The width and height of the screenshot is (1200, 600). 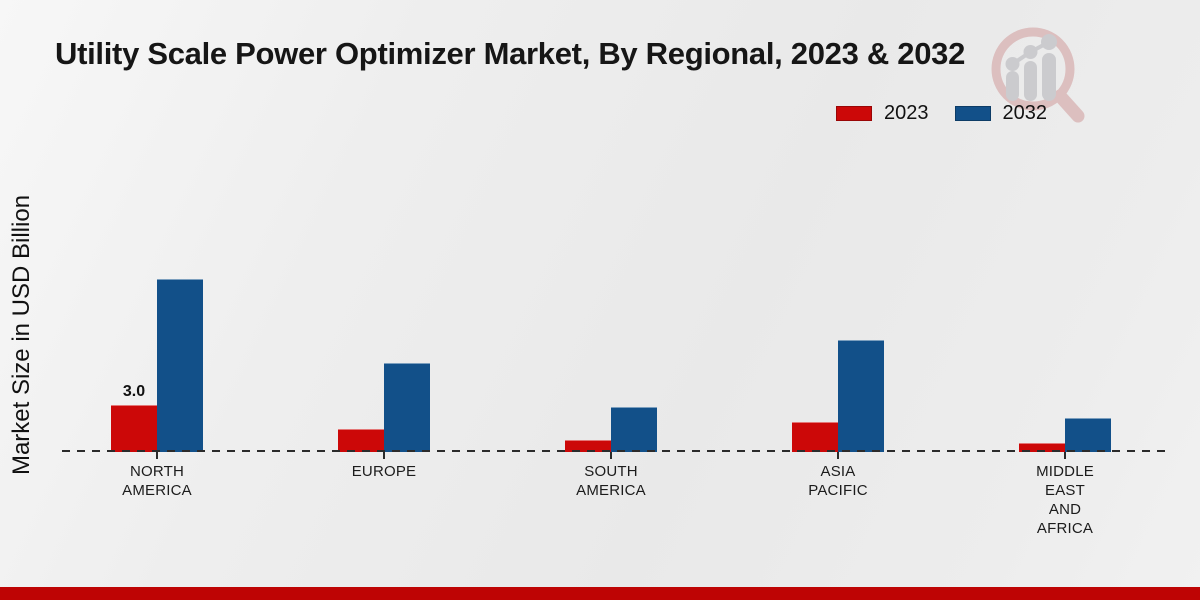 What do you see at coordinates (157, 481) in the screenshot?
I see `category-label-north-america: NORTH AMERICA` at bounding box center [157, 481].